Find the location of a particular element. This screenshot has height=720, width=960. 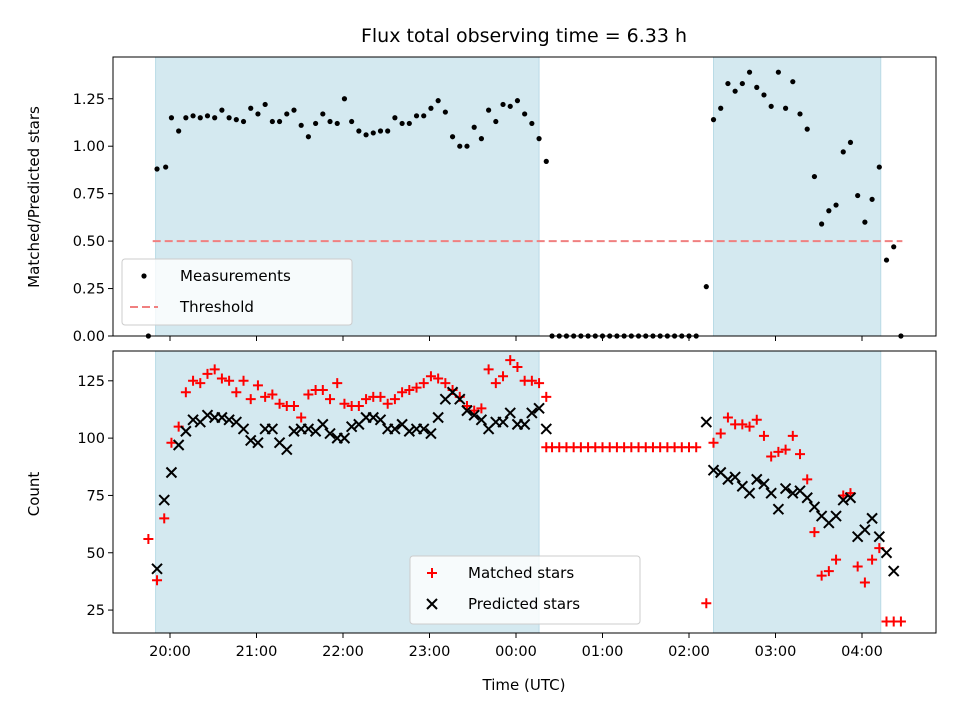

x-tick-label: 23:00 is located at coordinates (430, 652).